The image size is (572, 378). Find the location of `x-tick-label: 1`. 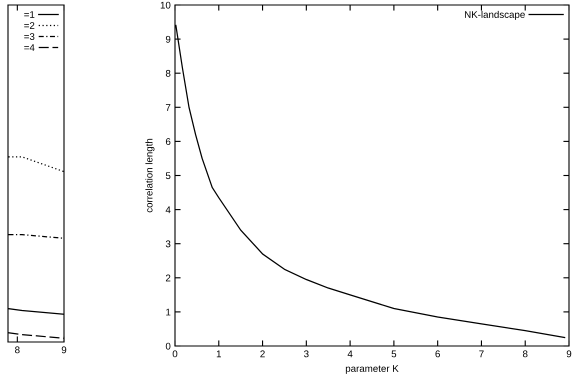

x-tick-label: 1 is located at coordinates (219, 354).